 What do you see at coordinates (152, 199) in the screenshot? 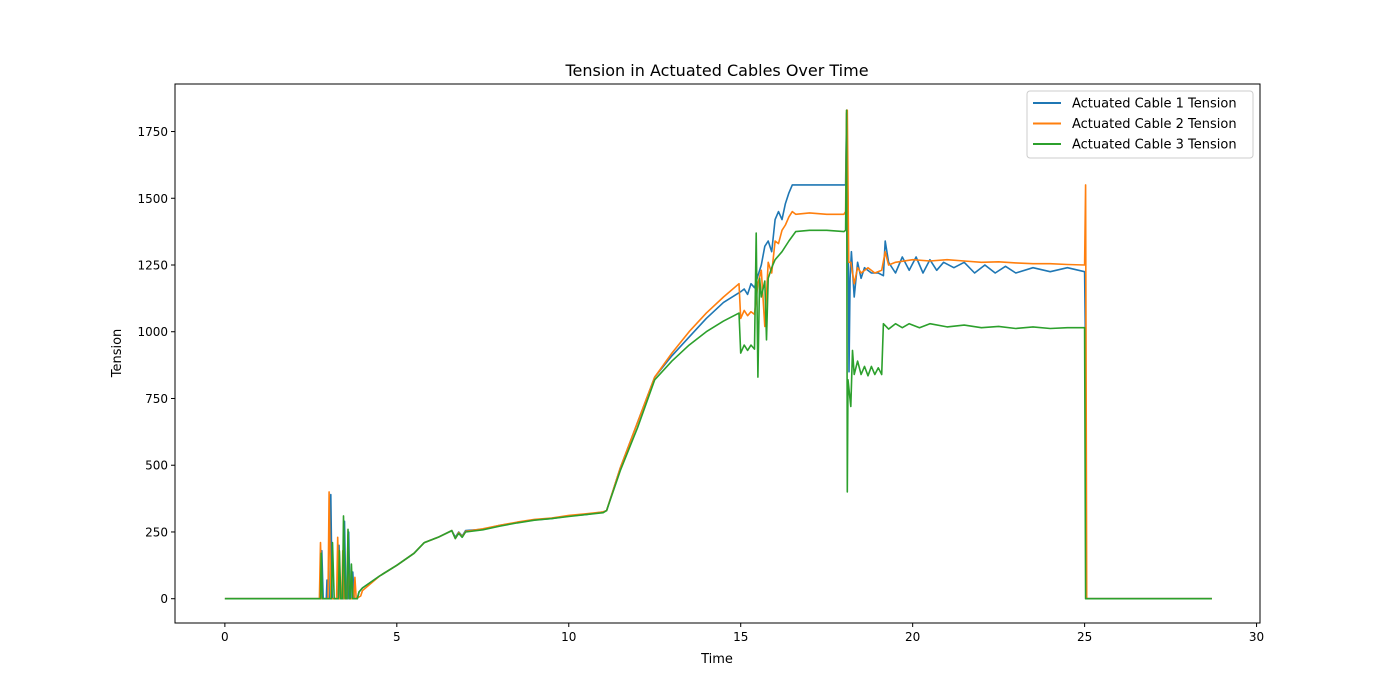
I see `y-tick-label: 1500` at bounding box center [152, 199].